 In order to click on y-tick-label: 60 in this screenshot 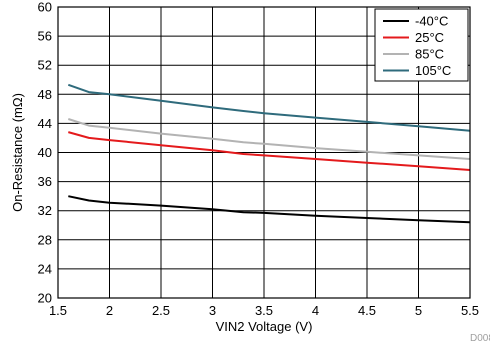, I will do `click(45, 7)`.